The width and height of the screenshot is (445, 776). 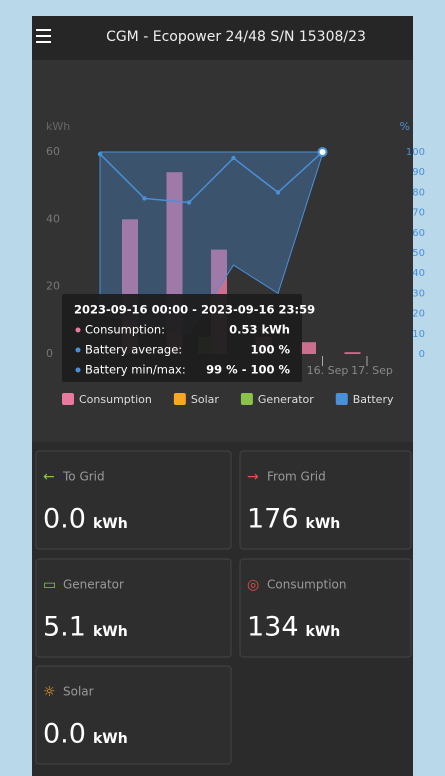 I want to click on y2-tick-label: 0, so click(x=422, y=354).